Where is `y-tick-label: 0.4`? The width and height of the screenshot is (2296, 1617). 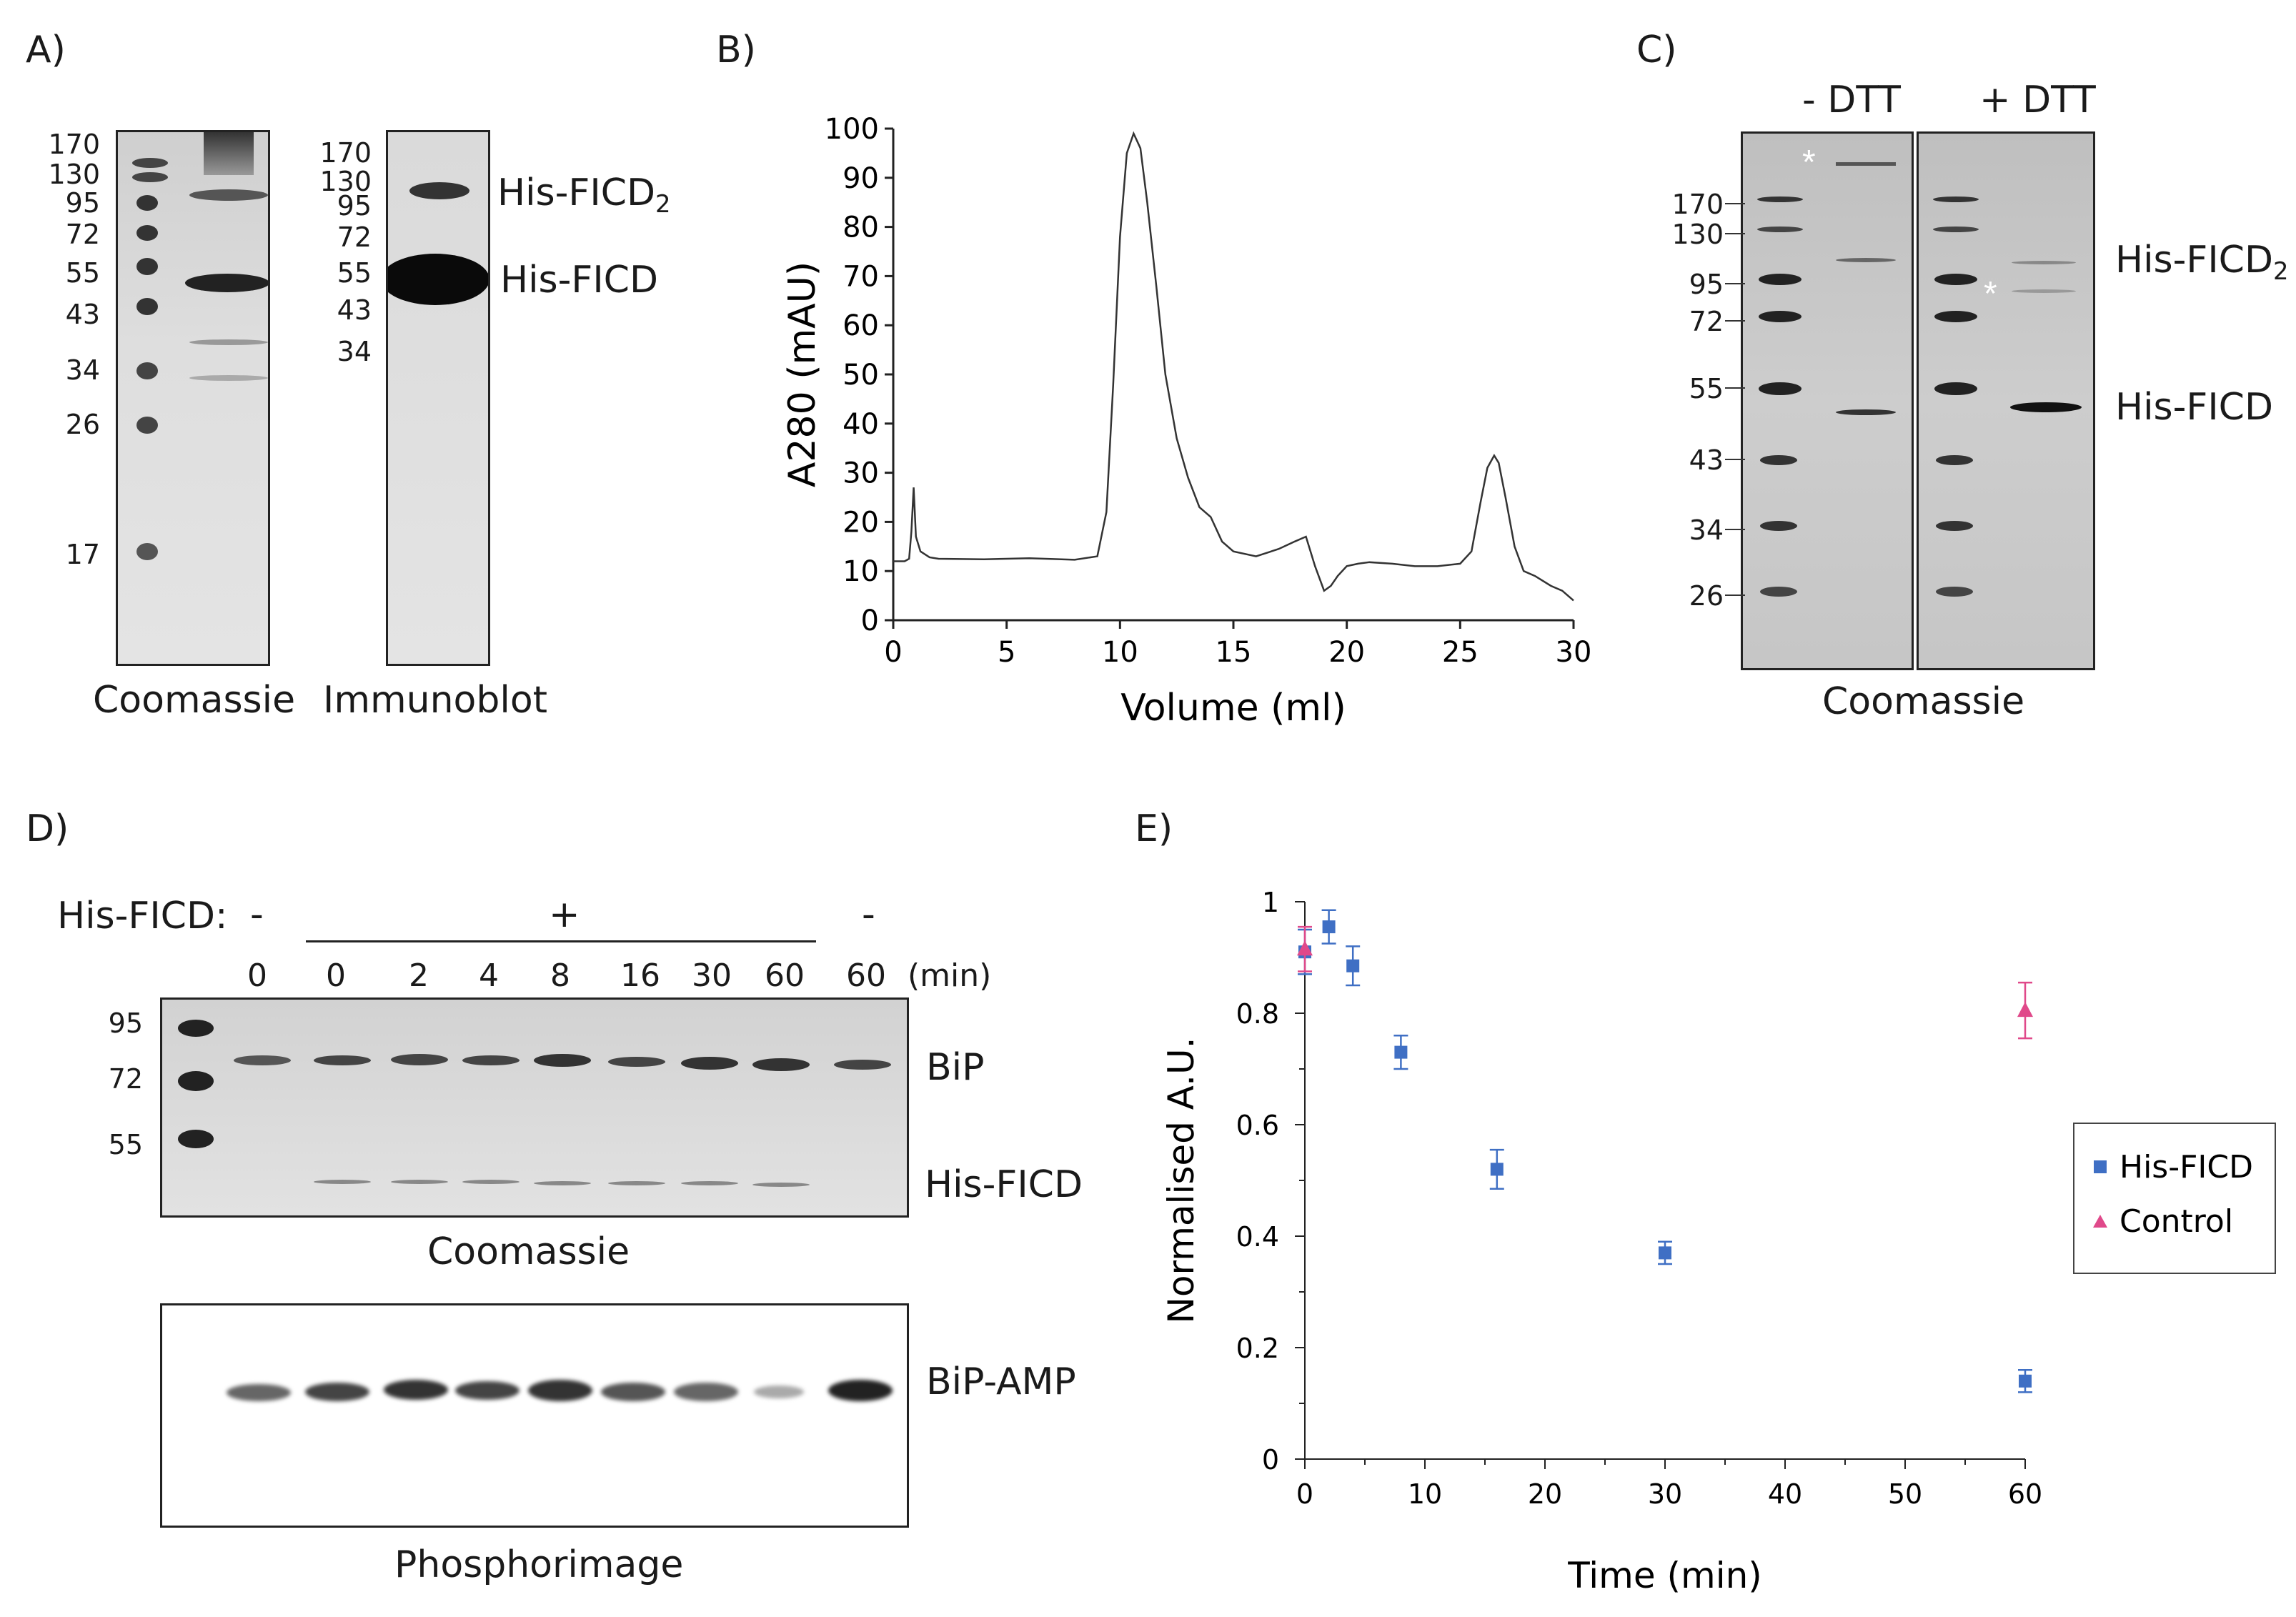
y-tick-label: 0.4 is located at coordinates (1258, 1237).